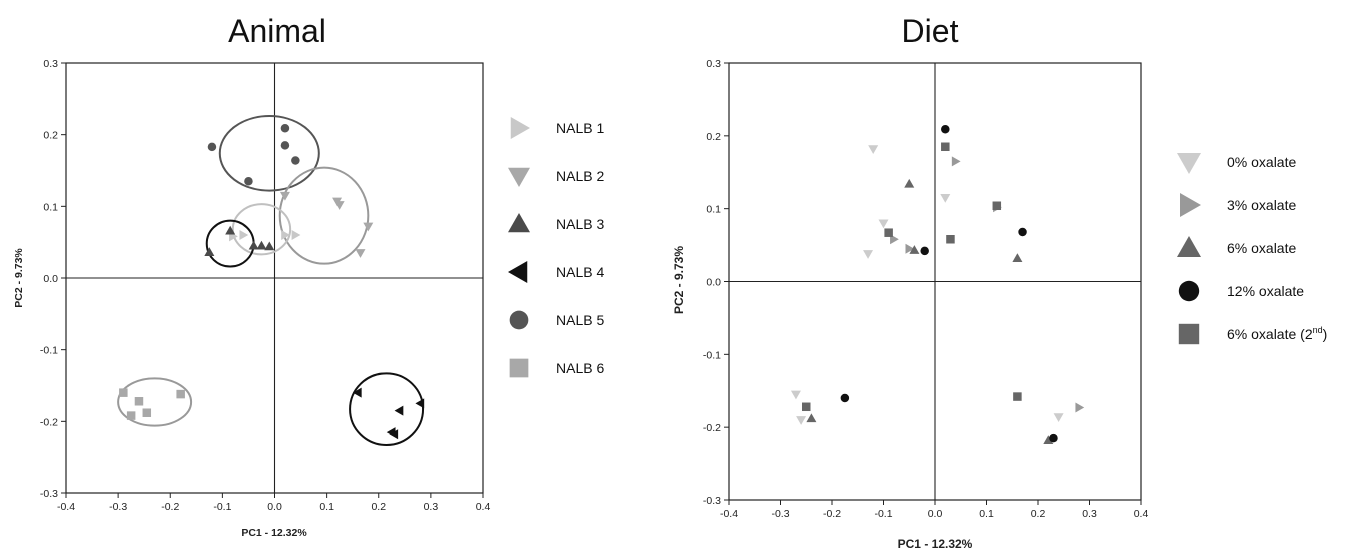  Describe the element at coordinates (580, 272) in the screenshot. I see `legend-label: NALB 4` at that location.